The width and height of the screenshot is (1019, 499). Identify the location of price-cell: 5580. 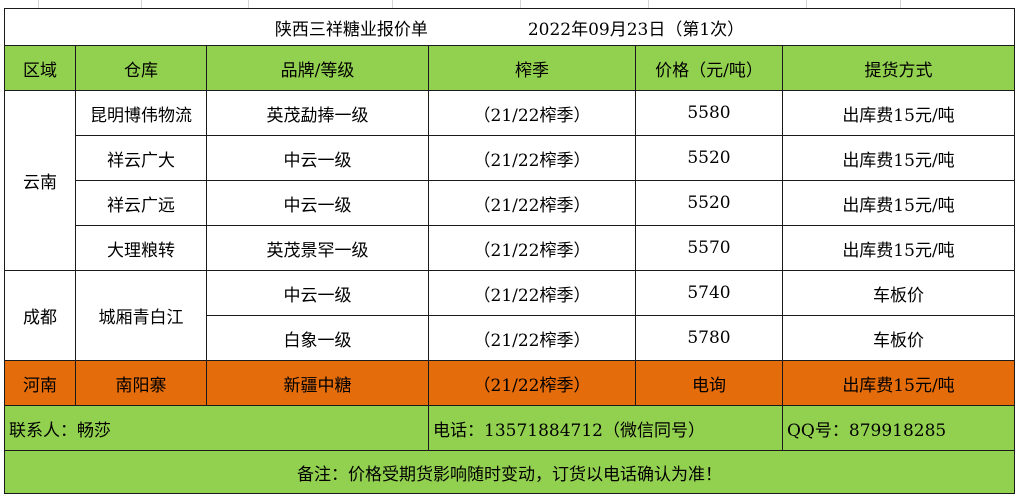
(709, 113).